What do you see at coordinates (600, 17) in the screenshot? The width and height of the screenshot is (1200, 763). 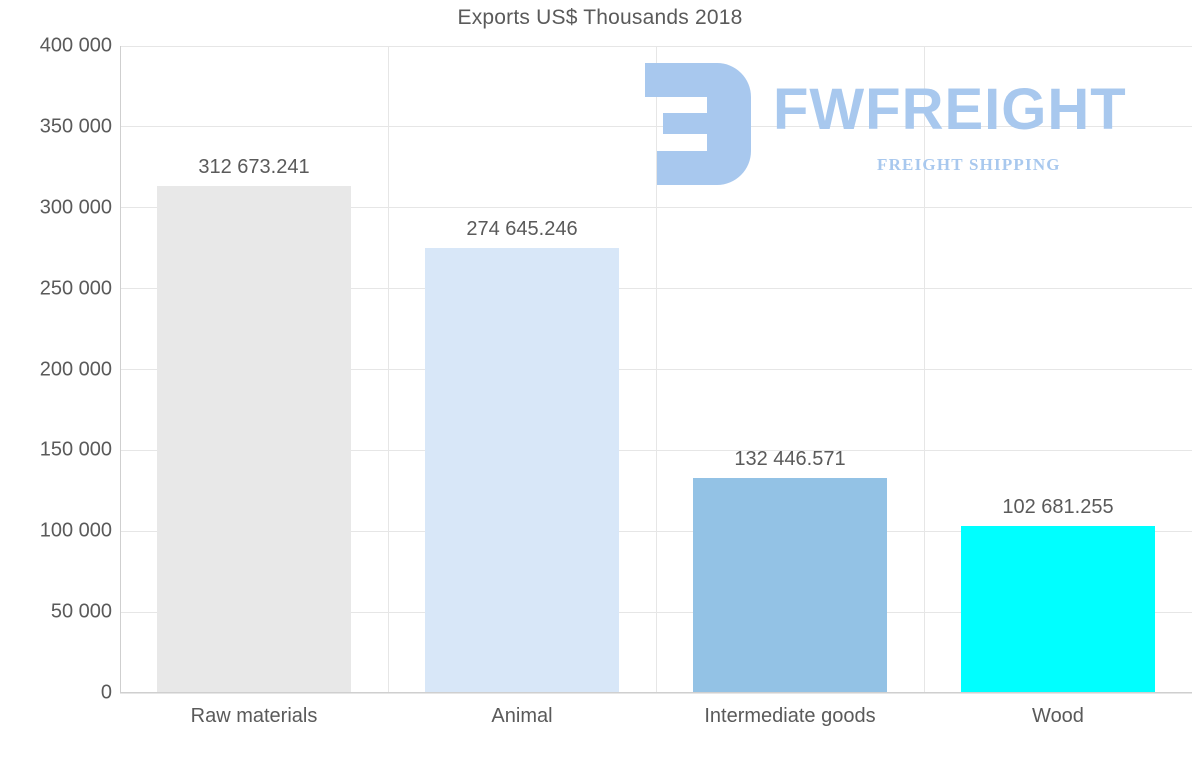 I see `chart-title: Exports US$ Thousands 2018` at bounding box center [600, 17].